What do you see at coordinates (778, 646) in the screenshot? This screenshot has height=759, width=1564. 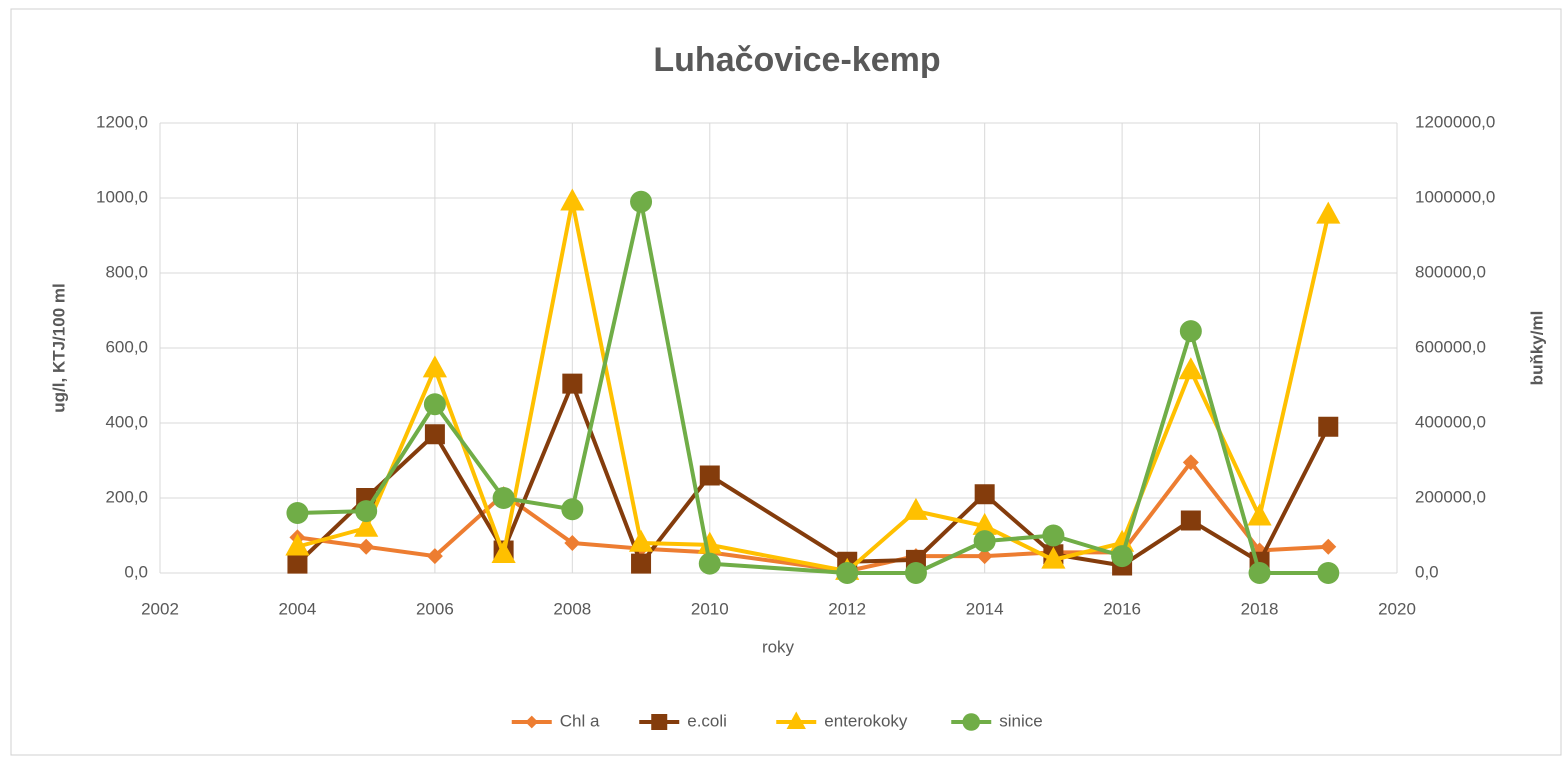 I see `x-axis-label: roky` at bounding box center [778, 646].